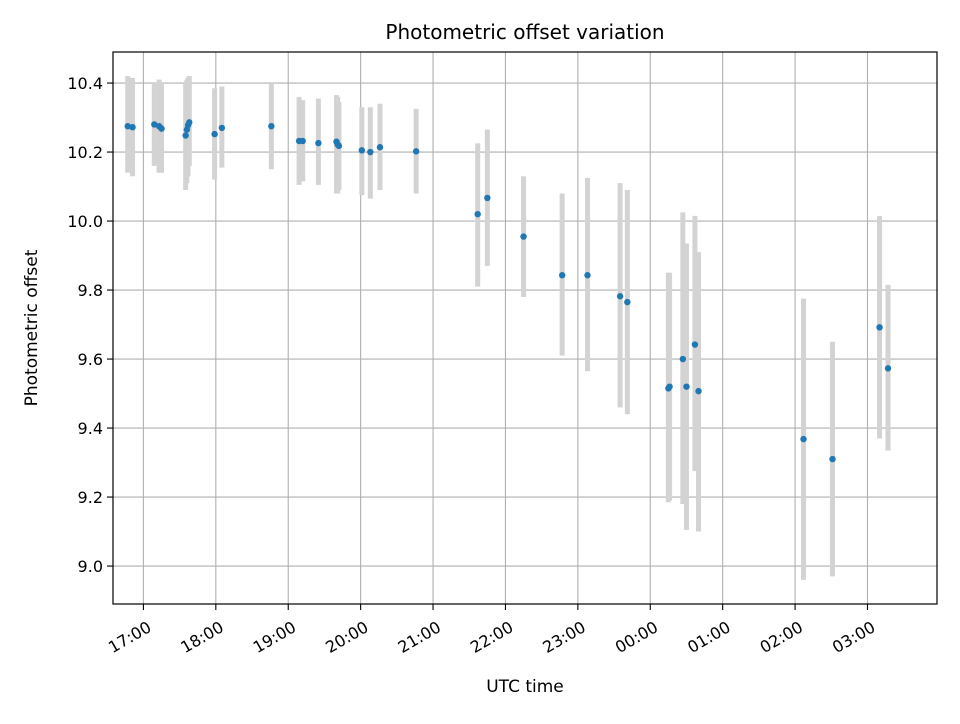 The height and width of the screenshot is (724, 960). What do you see at coordinates (524, 32) in the screenshot?
I see `chart-title: Photometric offset variation` at bounding box center [524, 32].